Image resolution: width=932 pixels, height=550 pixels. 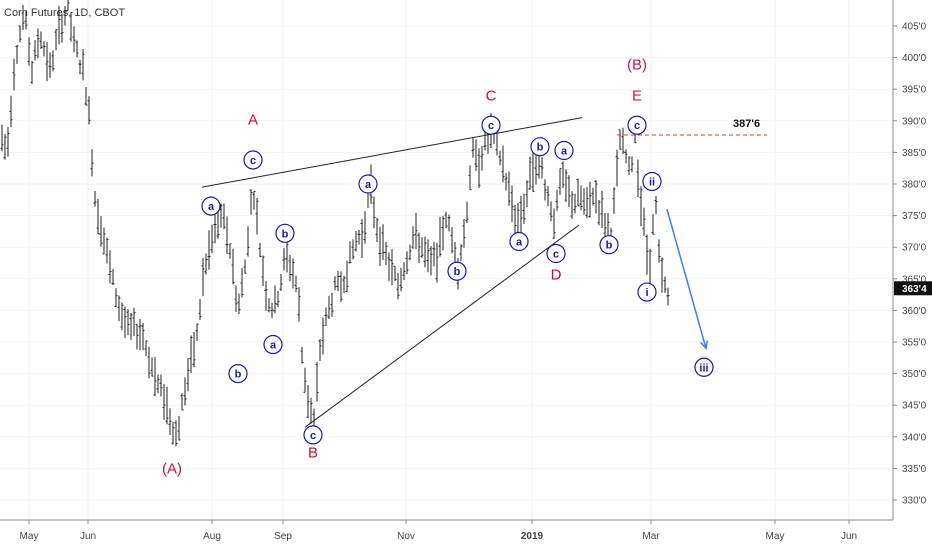 I want to click on y-tick-label: 380'0, so click(x=914, y=185).